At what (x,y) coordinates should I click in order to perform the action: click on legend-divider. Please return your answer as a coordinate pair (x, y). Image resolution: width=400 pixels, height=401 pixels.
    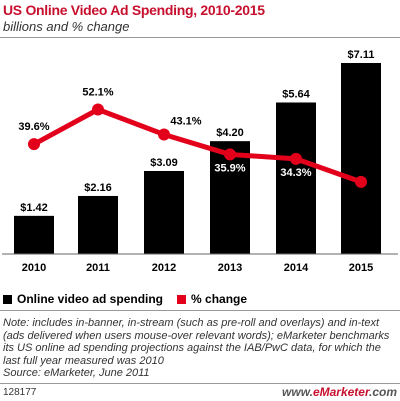
    Looking at the image, I should click on (200, 310).